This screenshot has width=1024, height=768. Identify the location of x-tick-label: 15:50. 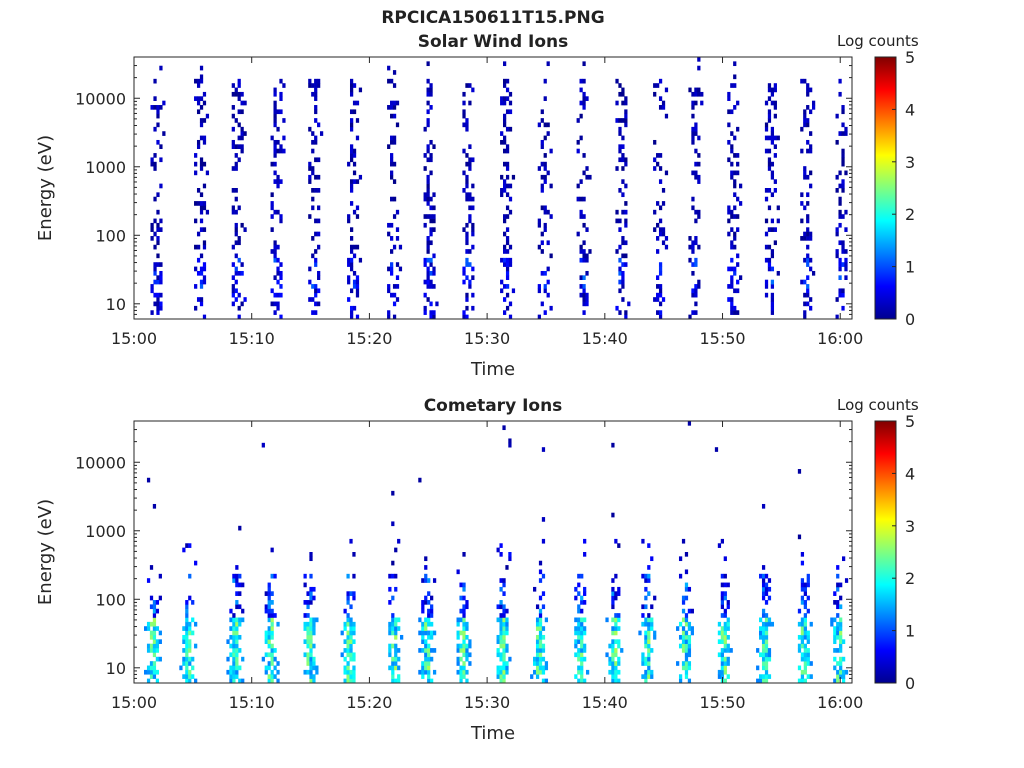
(722, 338).